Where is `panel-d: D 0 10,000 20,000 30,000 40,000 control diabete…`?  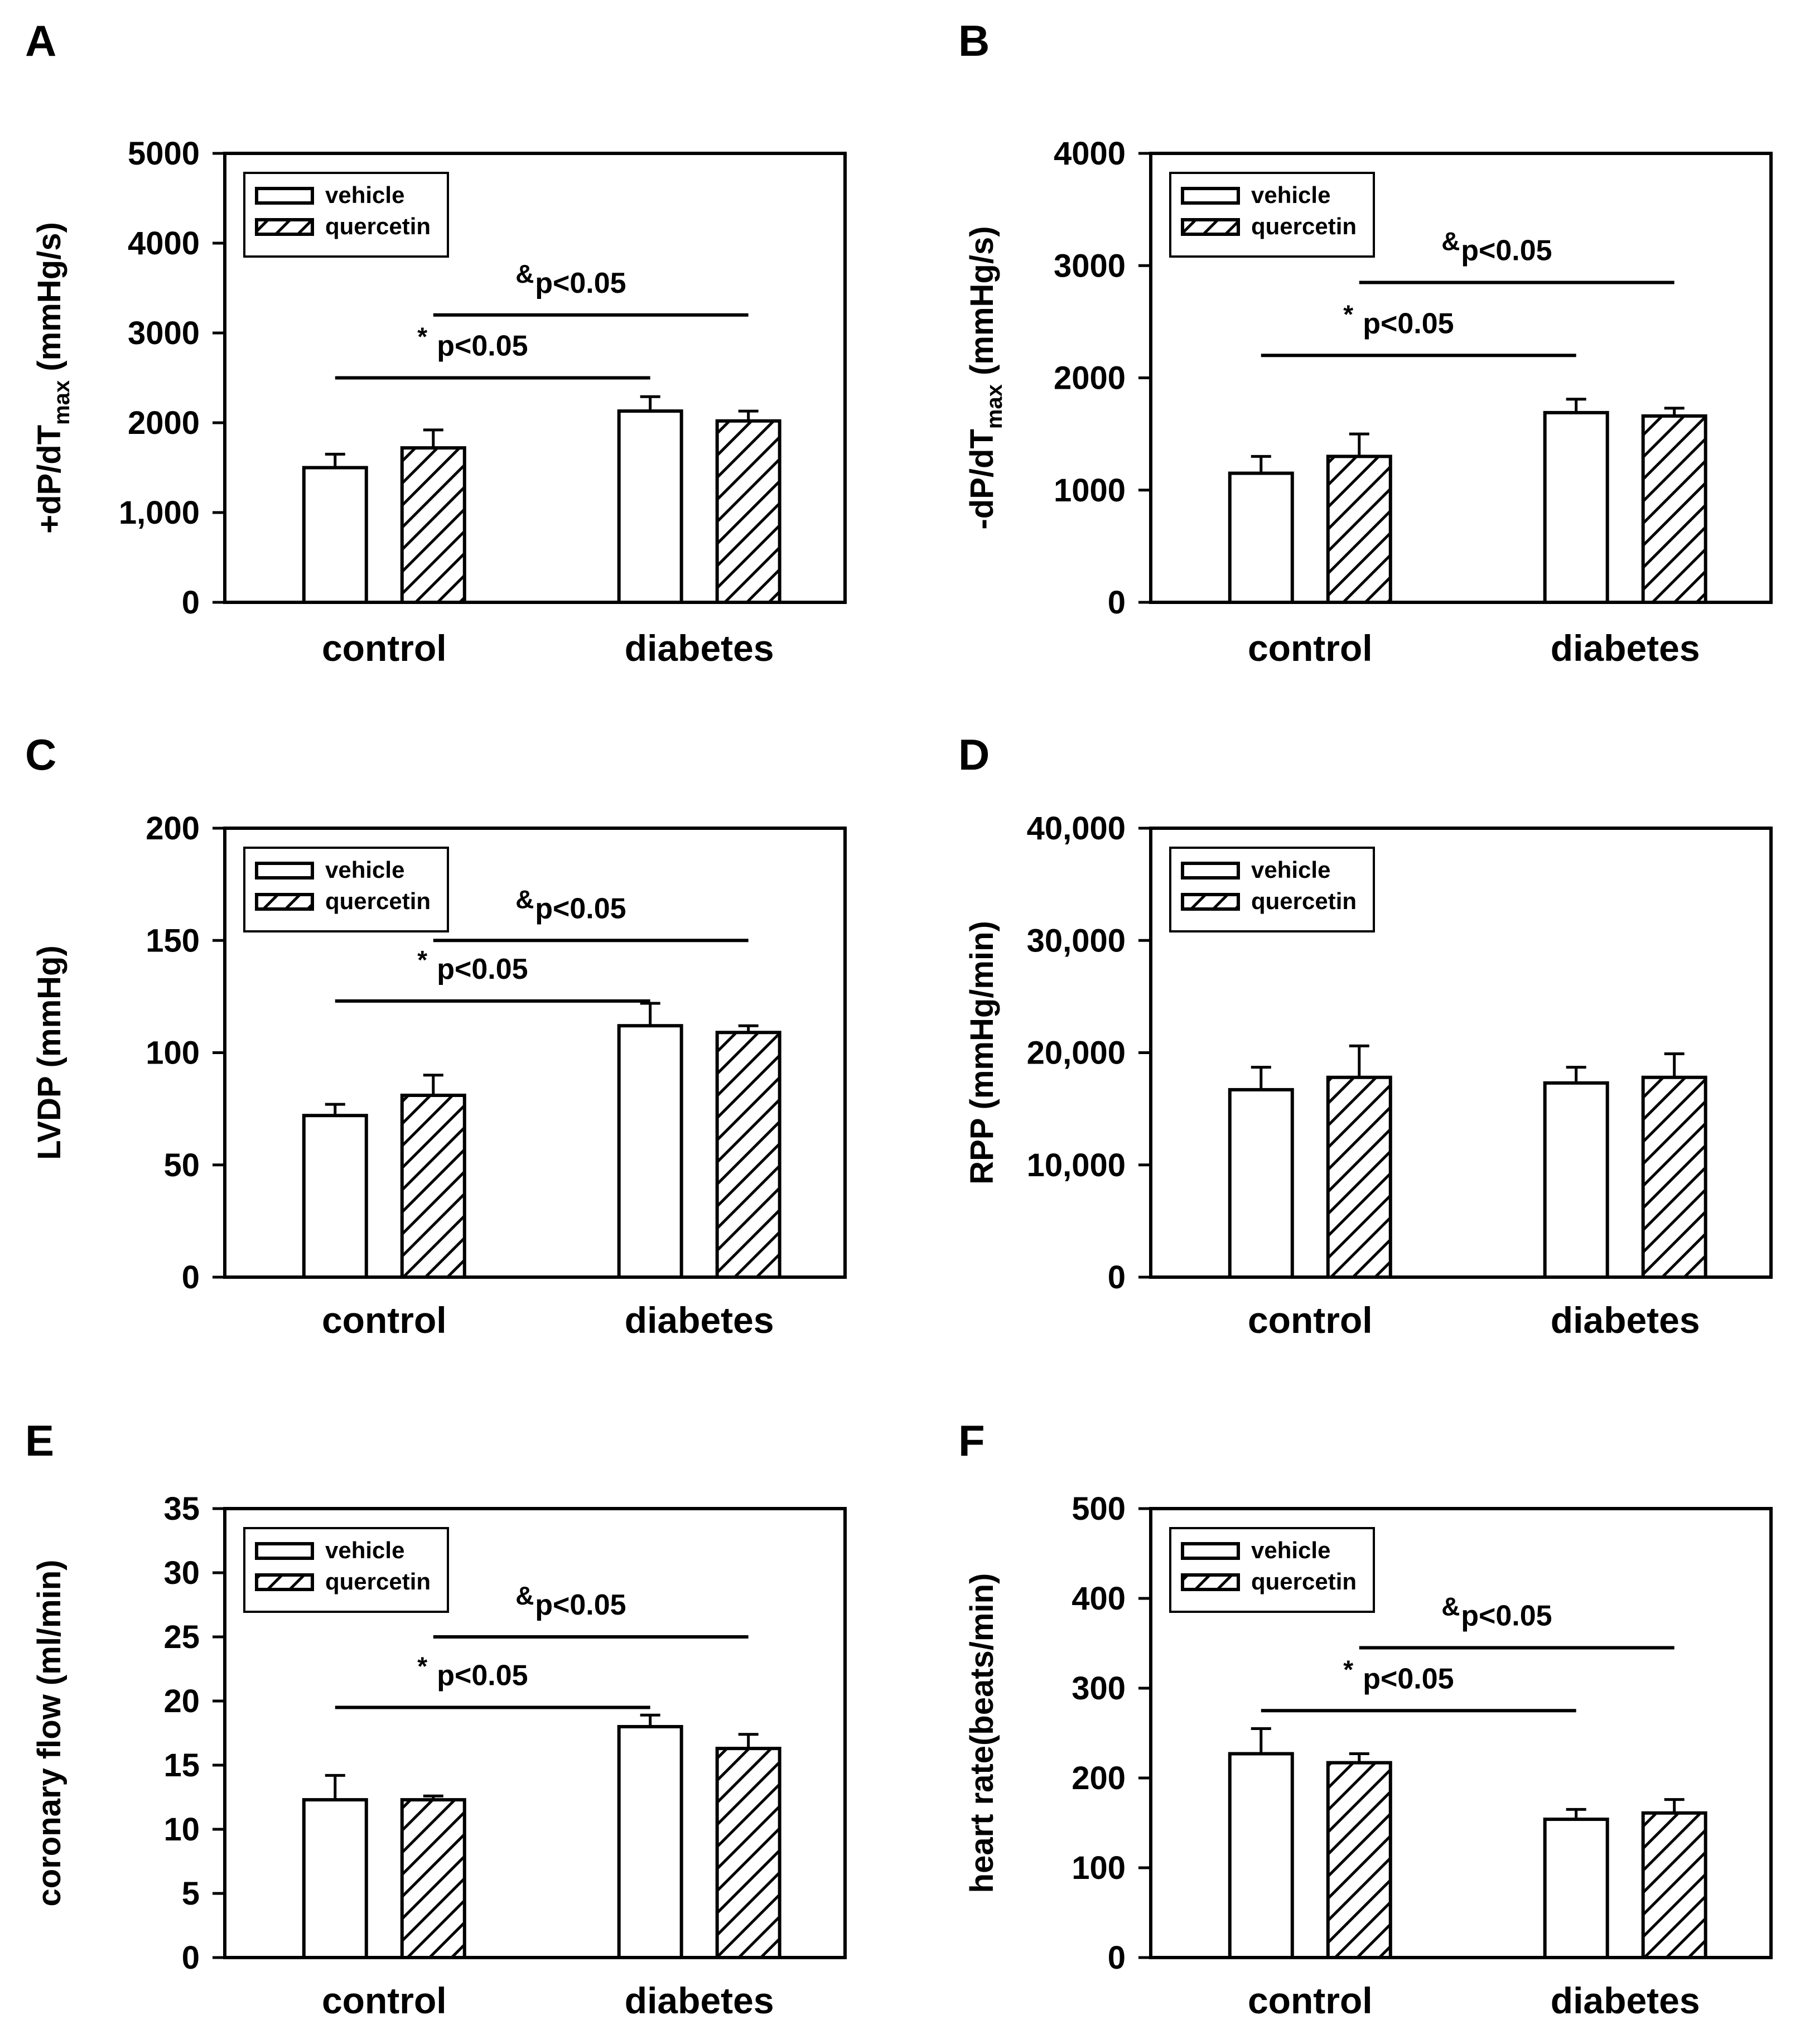
panel-d: D 0 10,000 20,000 30,000 40,000 control diabete… is located at coordinates (1366, 1035).